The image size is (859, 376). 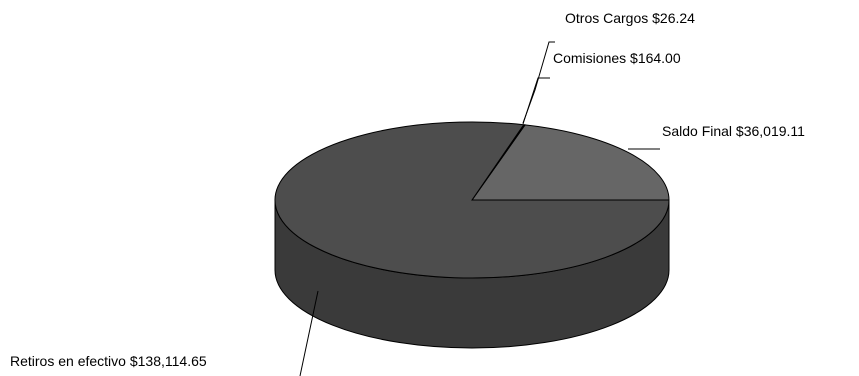 What do you see at coordinates (108, 361) in the screenshot?
I see `label-retiros-en-efectivo: Retiros en efectivo $138,114.65` at bounding box center [108, 361].